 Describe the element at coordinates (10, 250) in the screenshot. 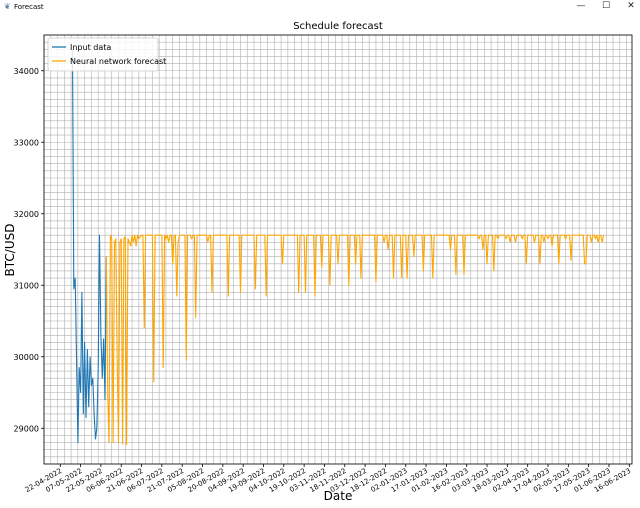

I see `y-axis-label: BTC/USD` at that location.